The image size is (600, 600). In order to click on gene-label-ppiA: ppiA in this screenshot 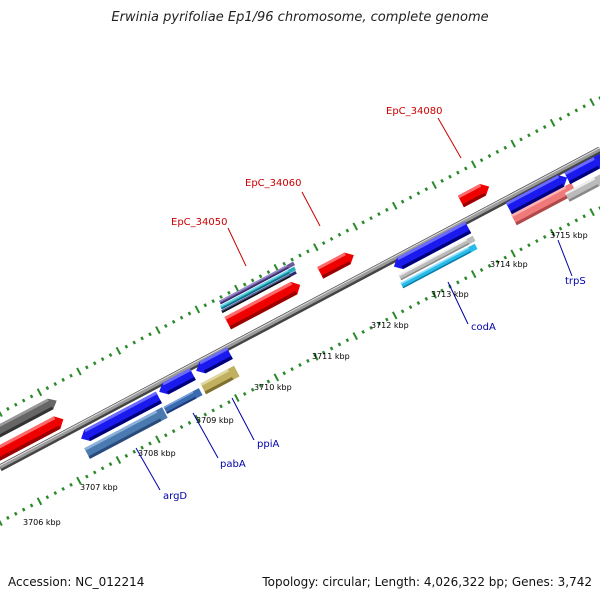, I will do `click(268, 444)`.